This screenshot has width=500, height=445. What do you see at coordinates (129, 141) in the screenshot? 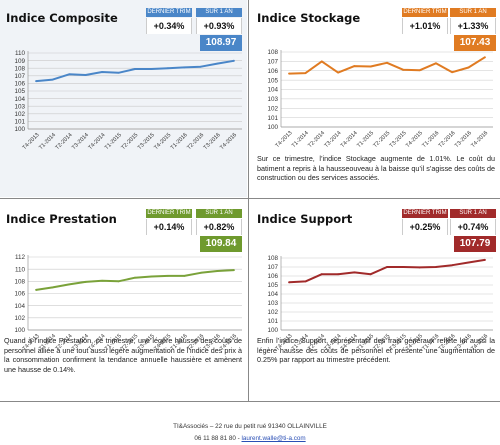
I see `x-tick-label: T2-2015` at bounding box center [129, 141].